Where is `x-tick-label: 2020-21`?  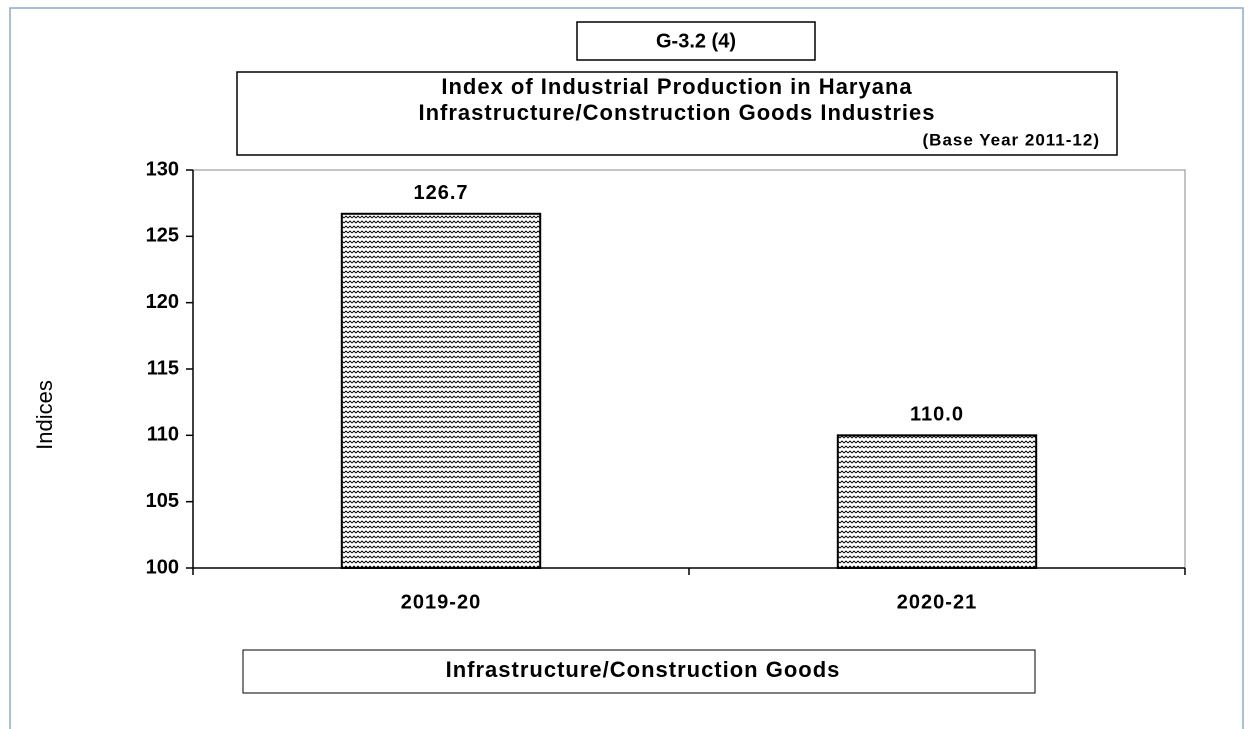 x-tick-label: 2020-21 is located at coordinates (937, 602).